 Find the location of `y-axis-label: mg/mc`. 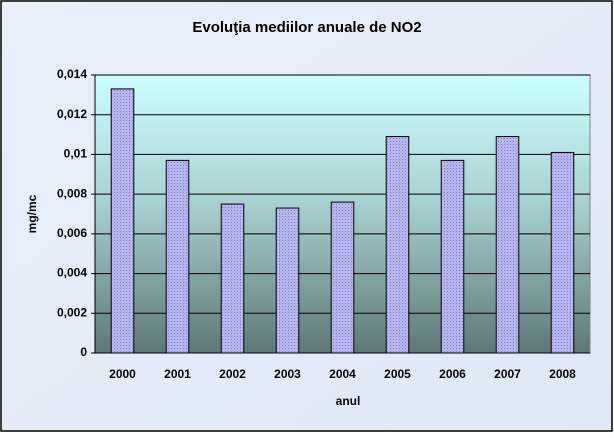

y-axis-label: mg/mc is located at coordinates (32, 213).